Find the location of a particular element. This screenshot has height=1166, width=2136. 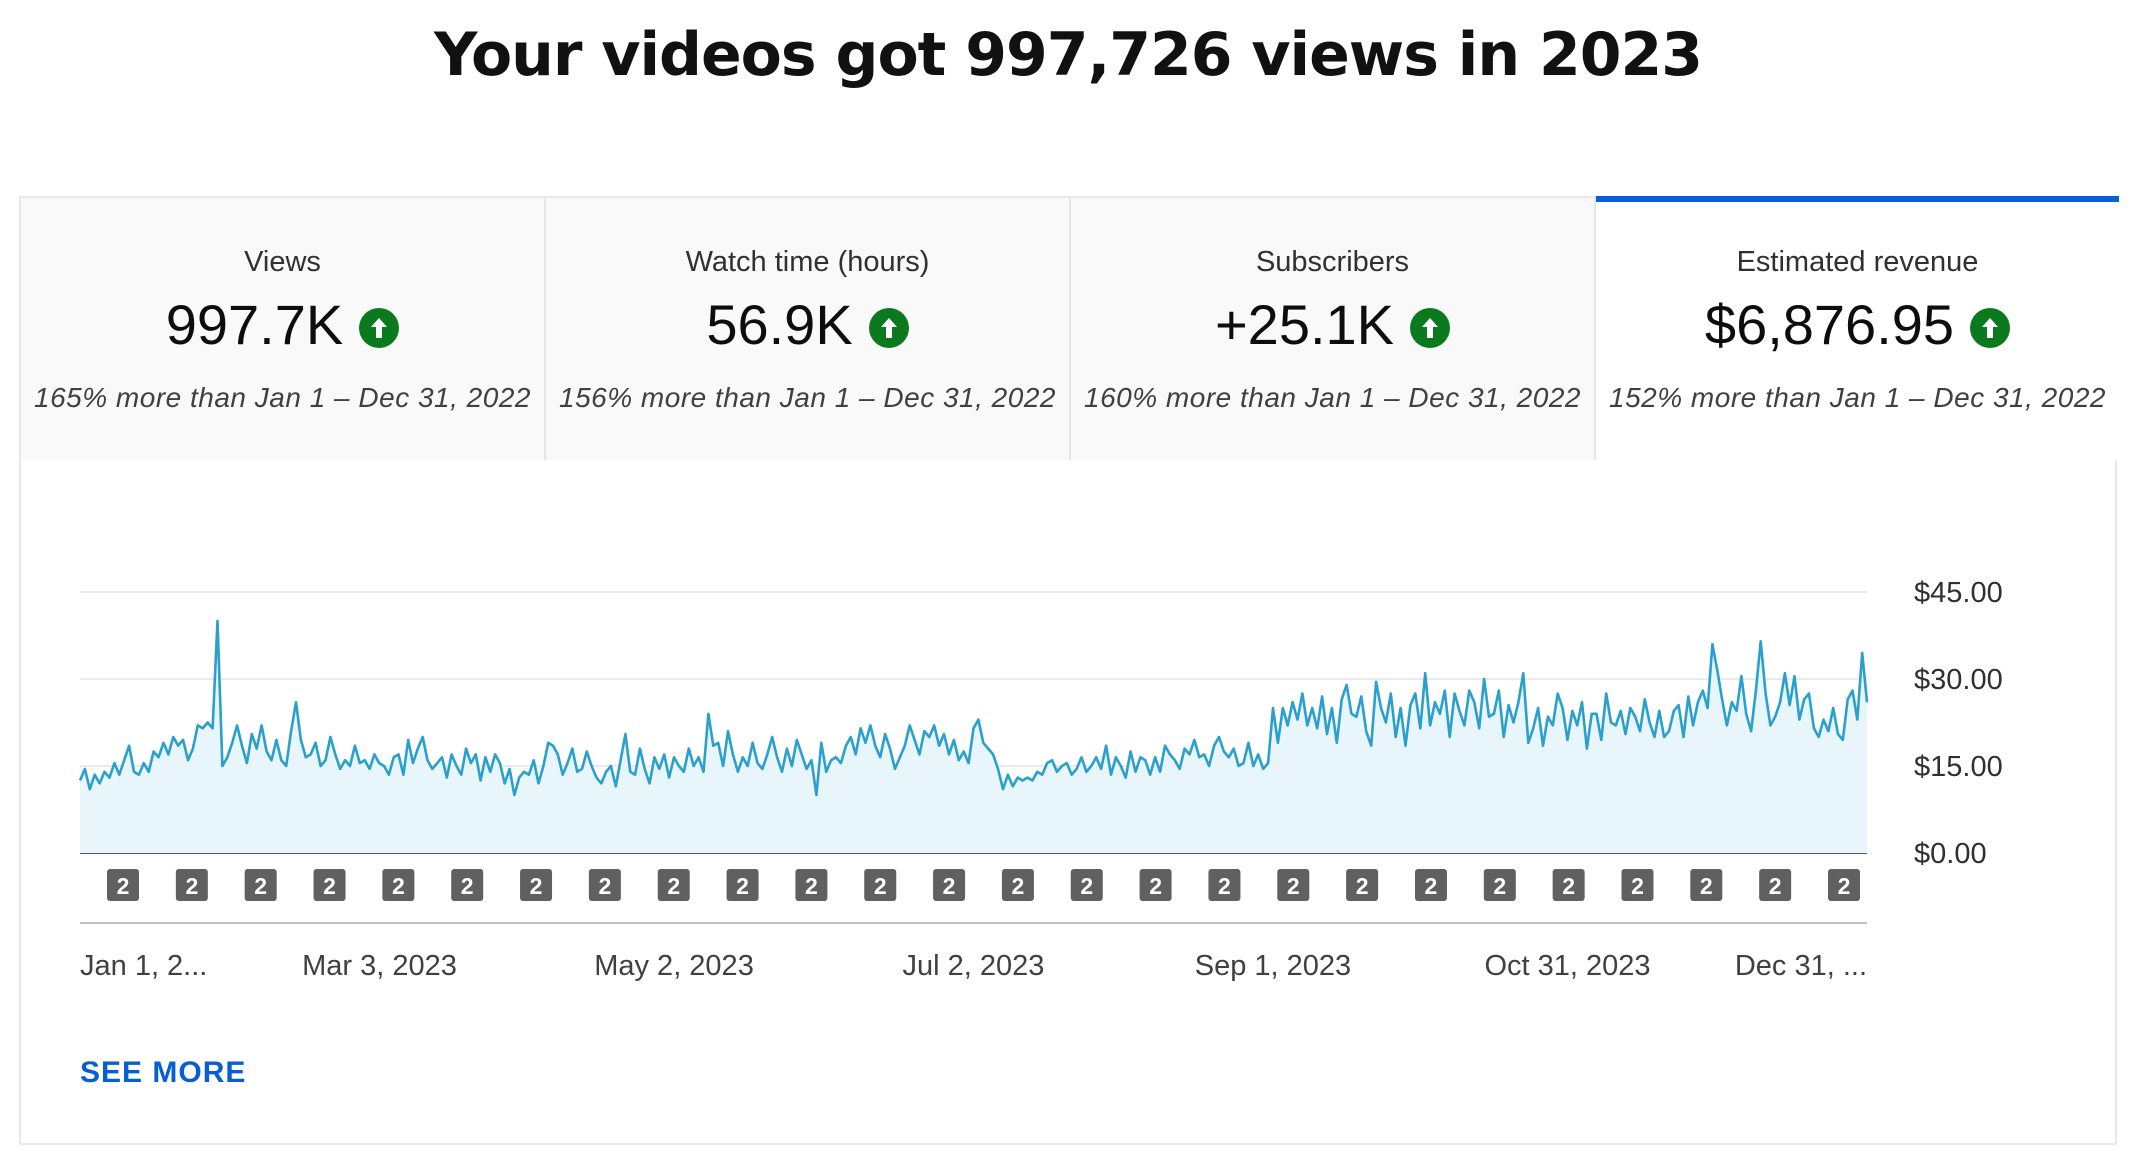

tab-comparison: 160% more than Jan 1 – Dec 31, 2022 is located at coordinates (1332, 397).